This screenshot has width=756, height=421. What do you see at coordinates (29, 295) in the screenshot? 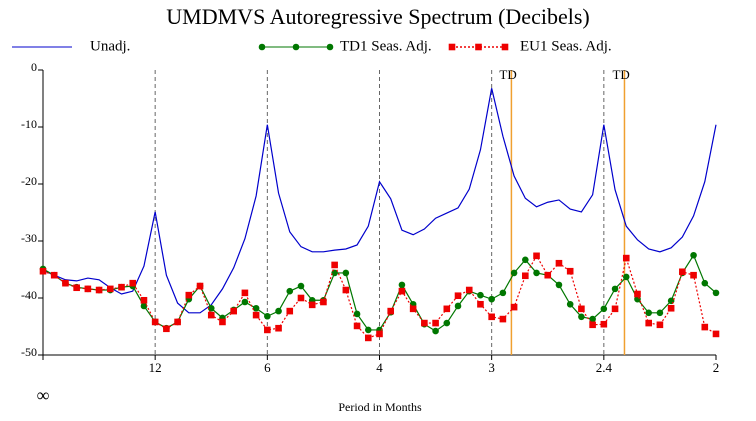
I see `y-tick-label: -40` at bounding box center [29, 295].